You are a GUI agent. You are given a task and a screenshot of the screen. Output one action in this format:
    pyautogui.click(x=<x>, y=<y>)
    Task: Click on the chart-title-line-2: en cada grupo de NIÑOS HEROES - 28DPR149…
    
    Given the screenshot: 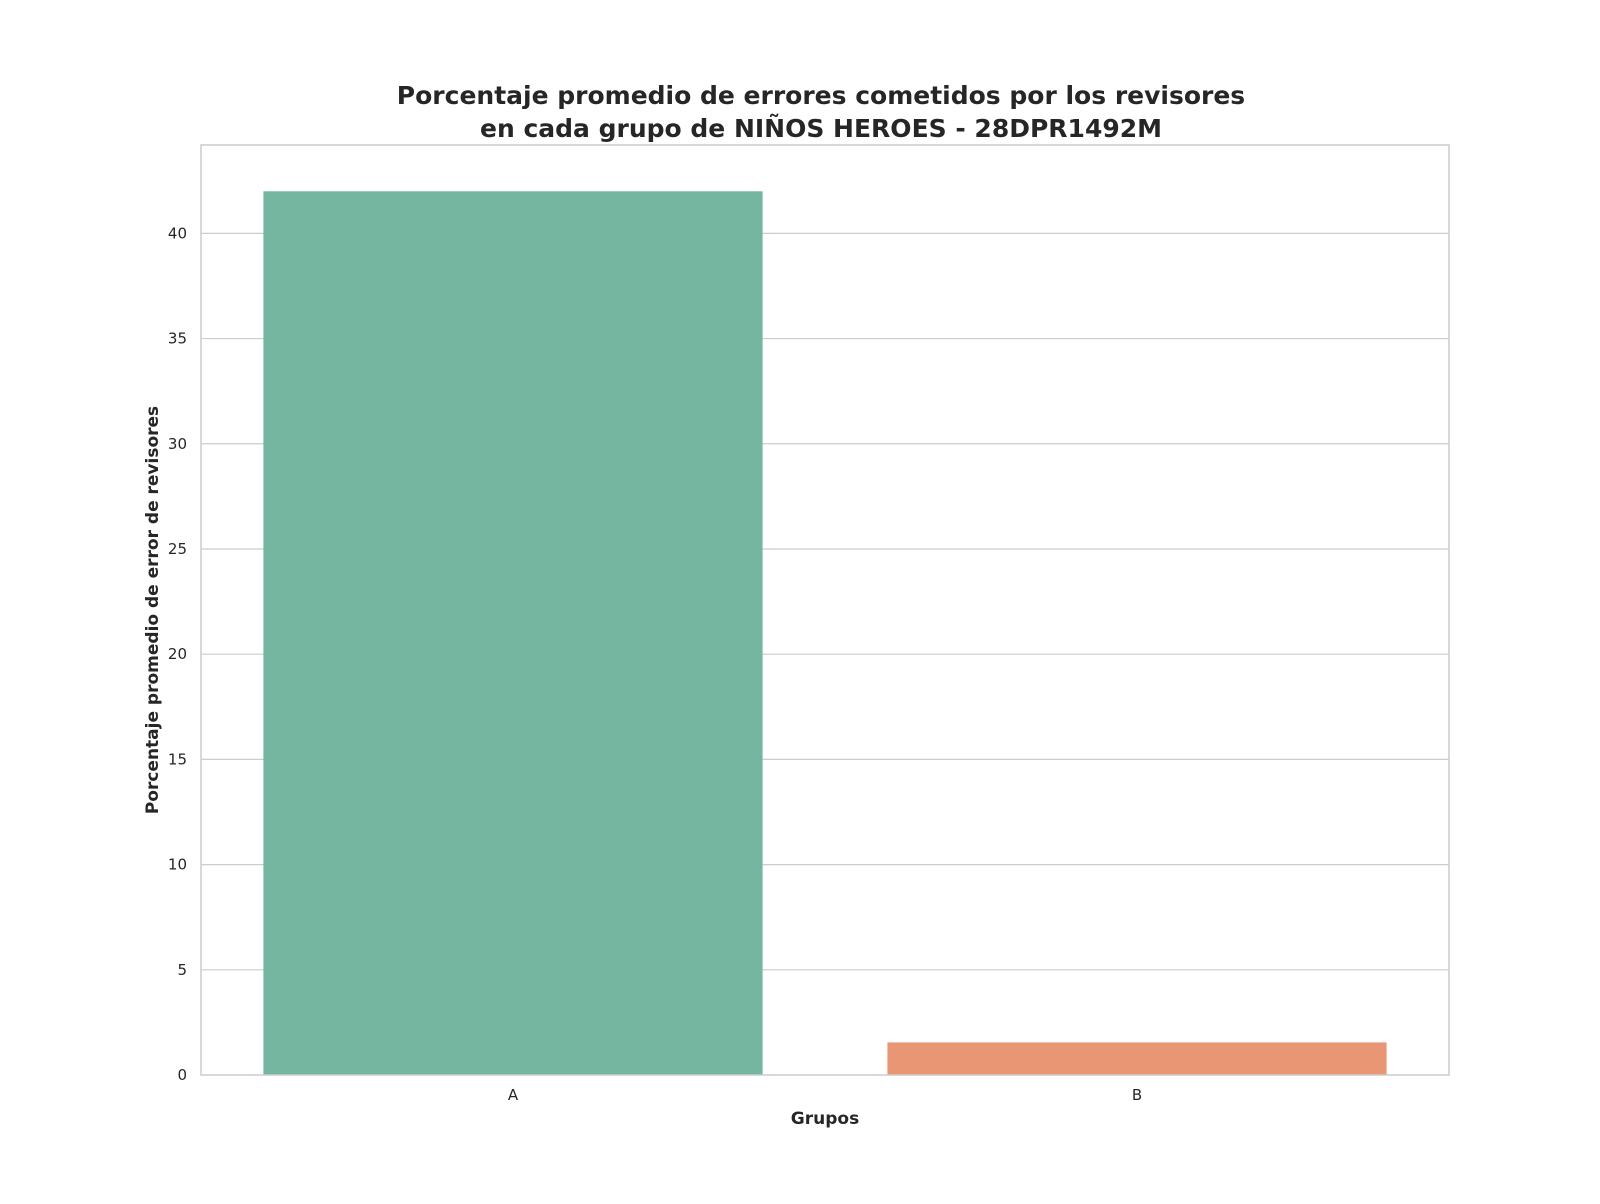 What is the action you would take?
    pyautogui.click(x=821, y=128)
    